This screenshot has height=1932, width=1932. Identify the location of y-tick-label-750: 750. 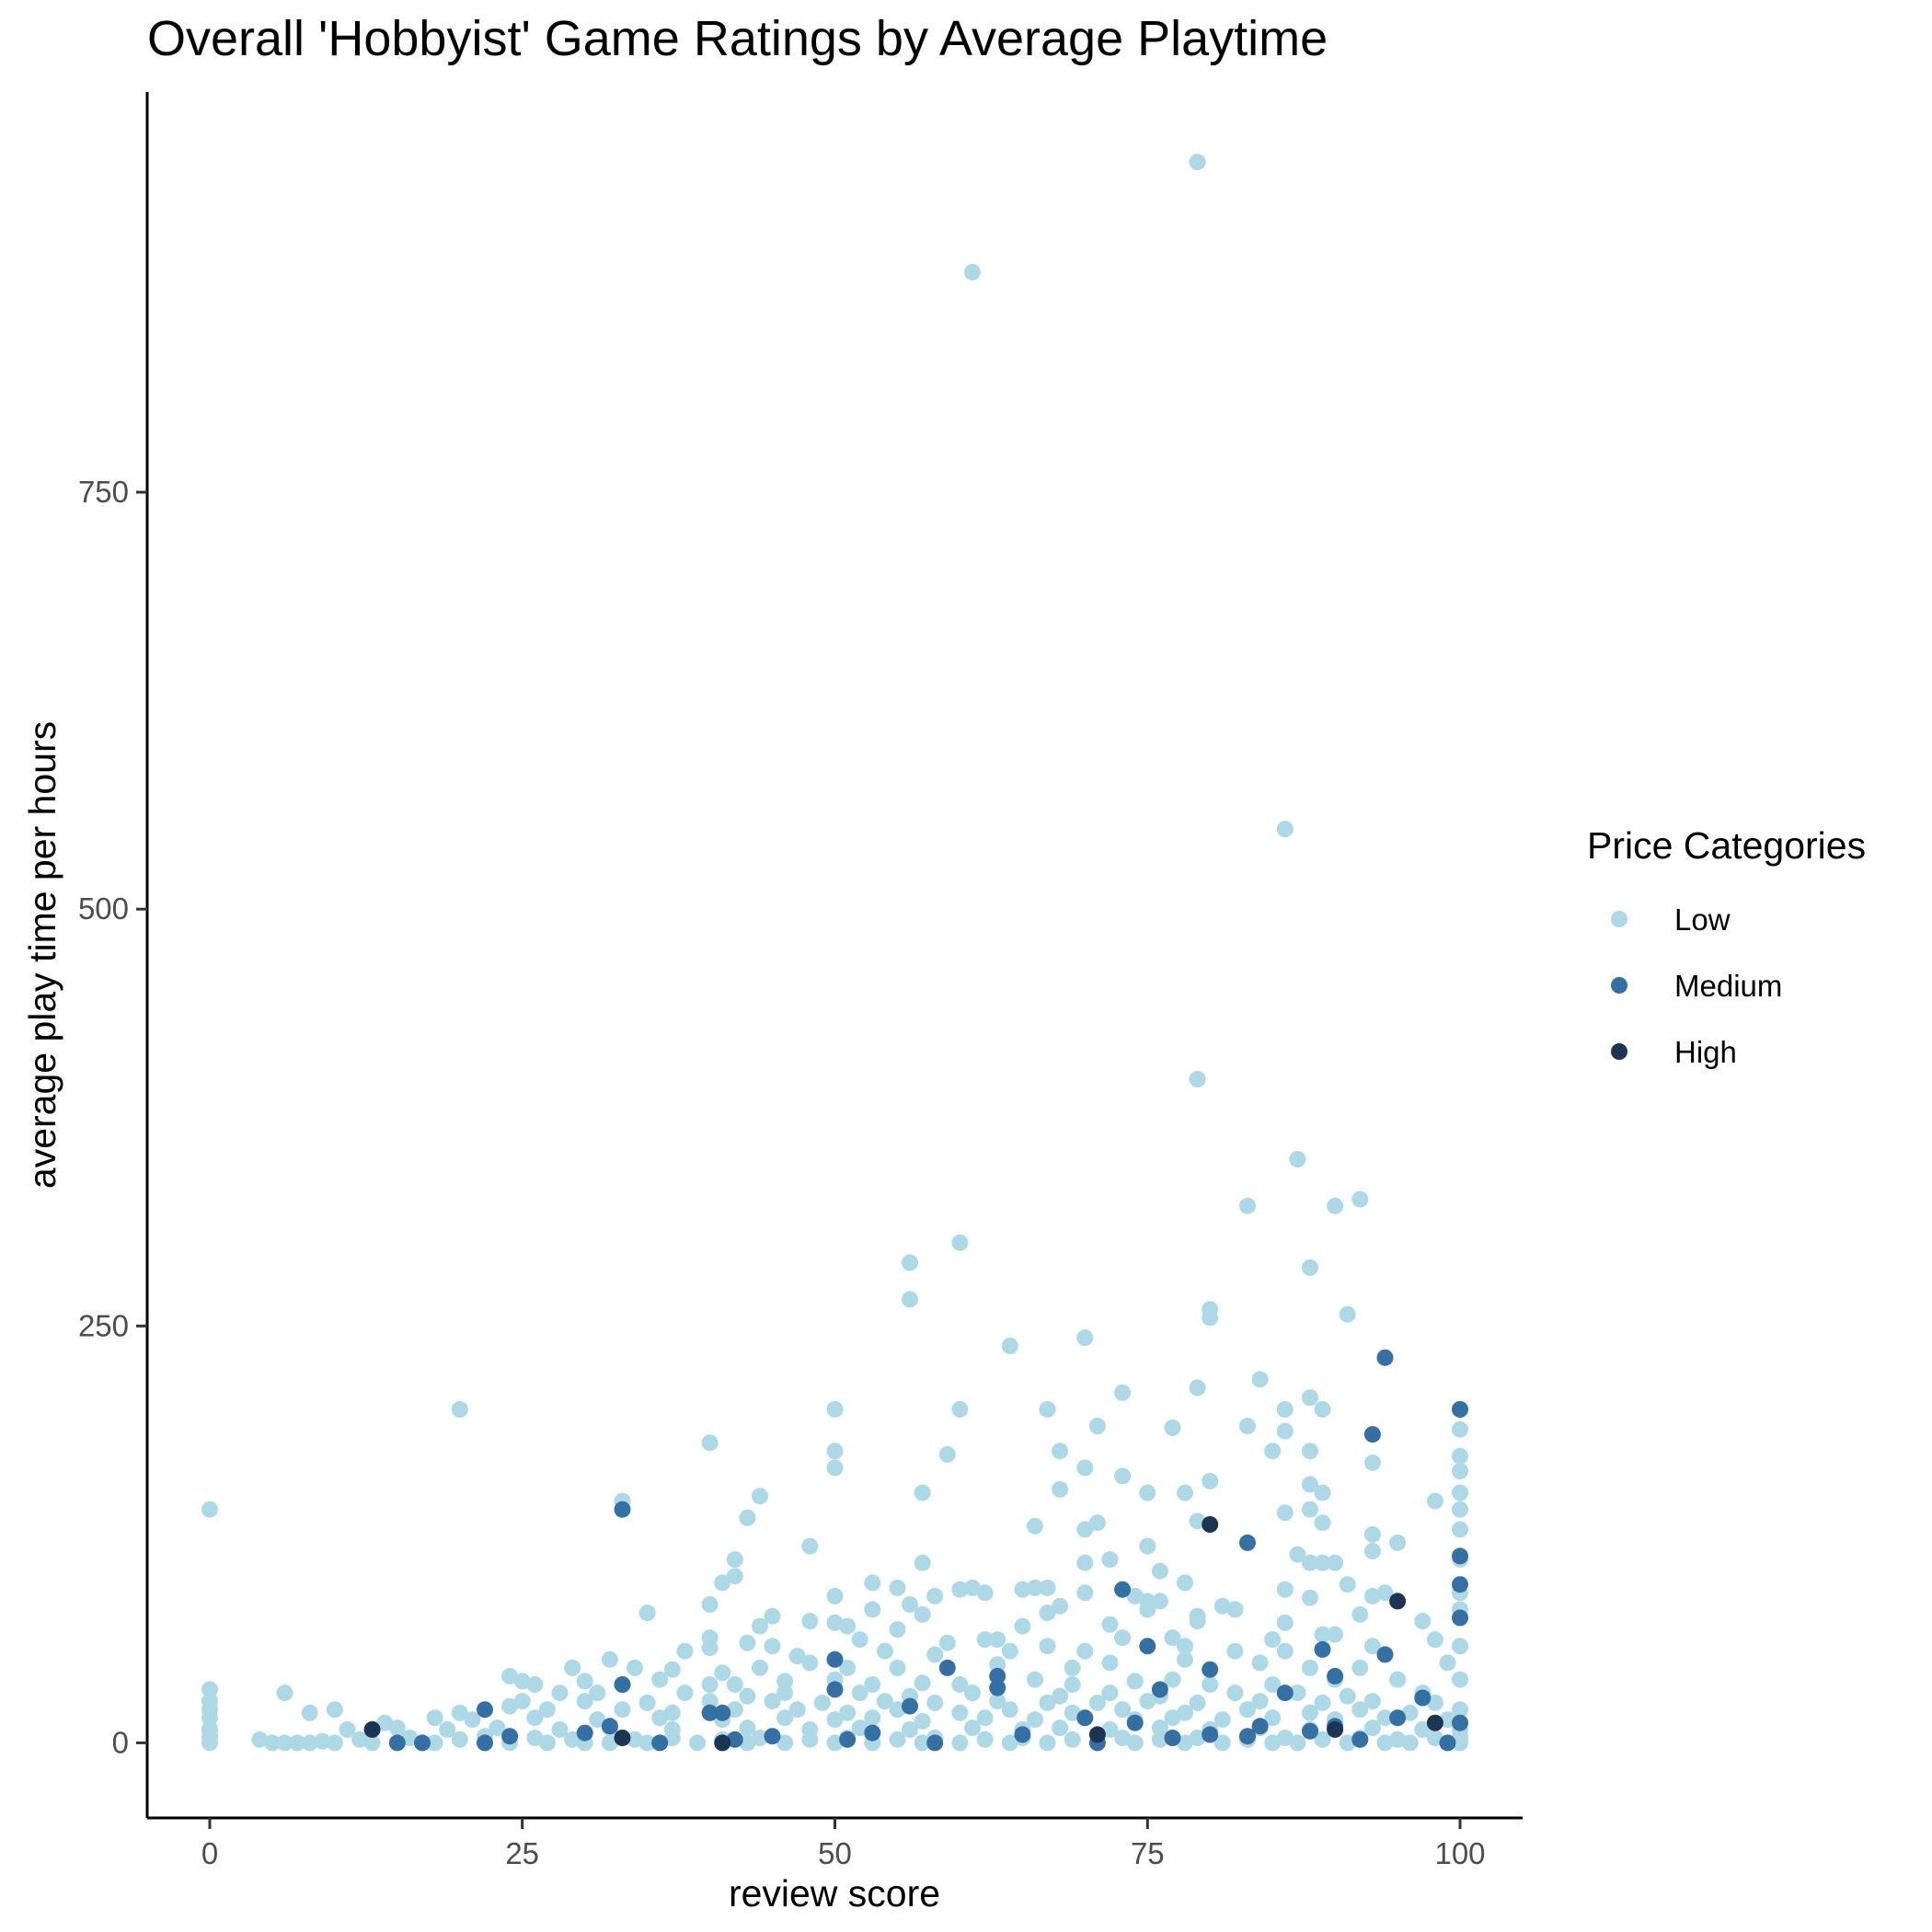
(103, 492).